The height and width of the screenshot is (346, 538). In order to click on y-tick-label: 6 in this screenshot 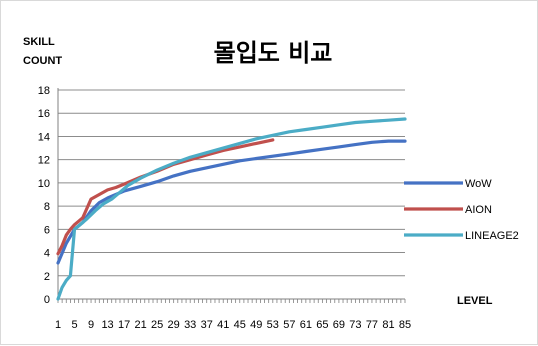, I will do `click(47, 230)`.